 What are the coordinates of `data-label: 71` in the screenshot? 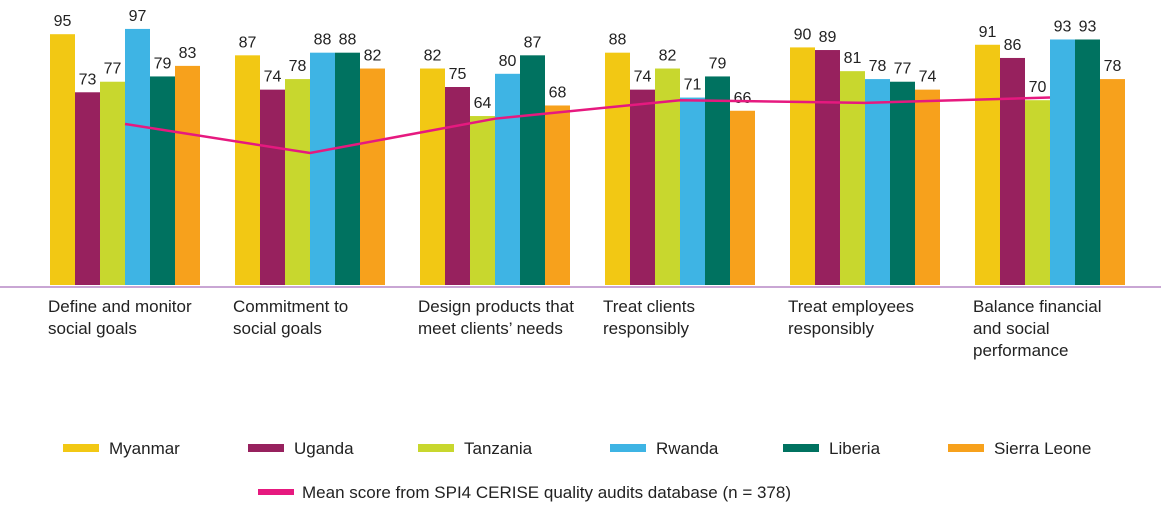 It's located at (693, 85).